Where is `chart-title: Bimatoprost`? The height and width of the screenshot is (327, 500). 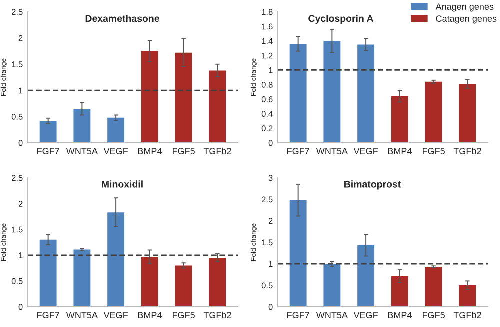
chart-title: Bimatoprost is located at coordinates (373, 185).